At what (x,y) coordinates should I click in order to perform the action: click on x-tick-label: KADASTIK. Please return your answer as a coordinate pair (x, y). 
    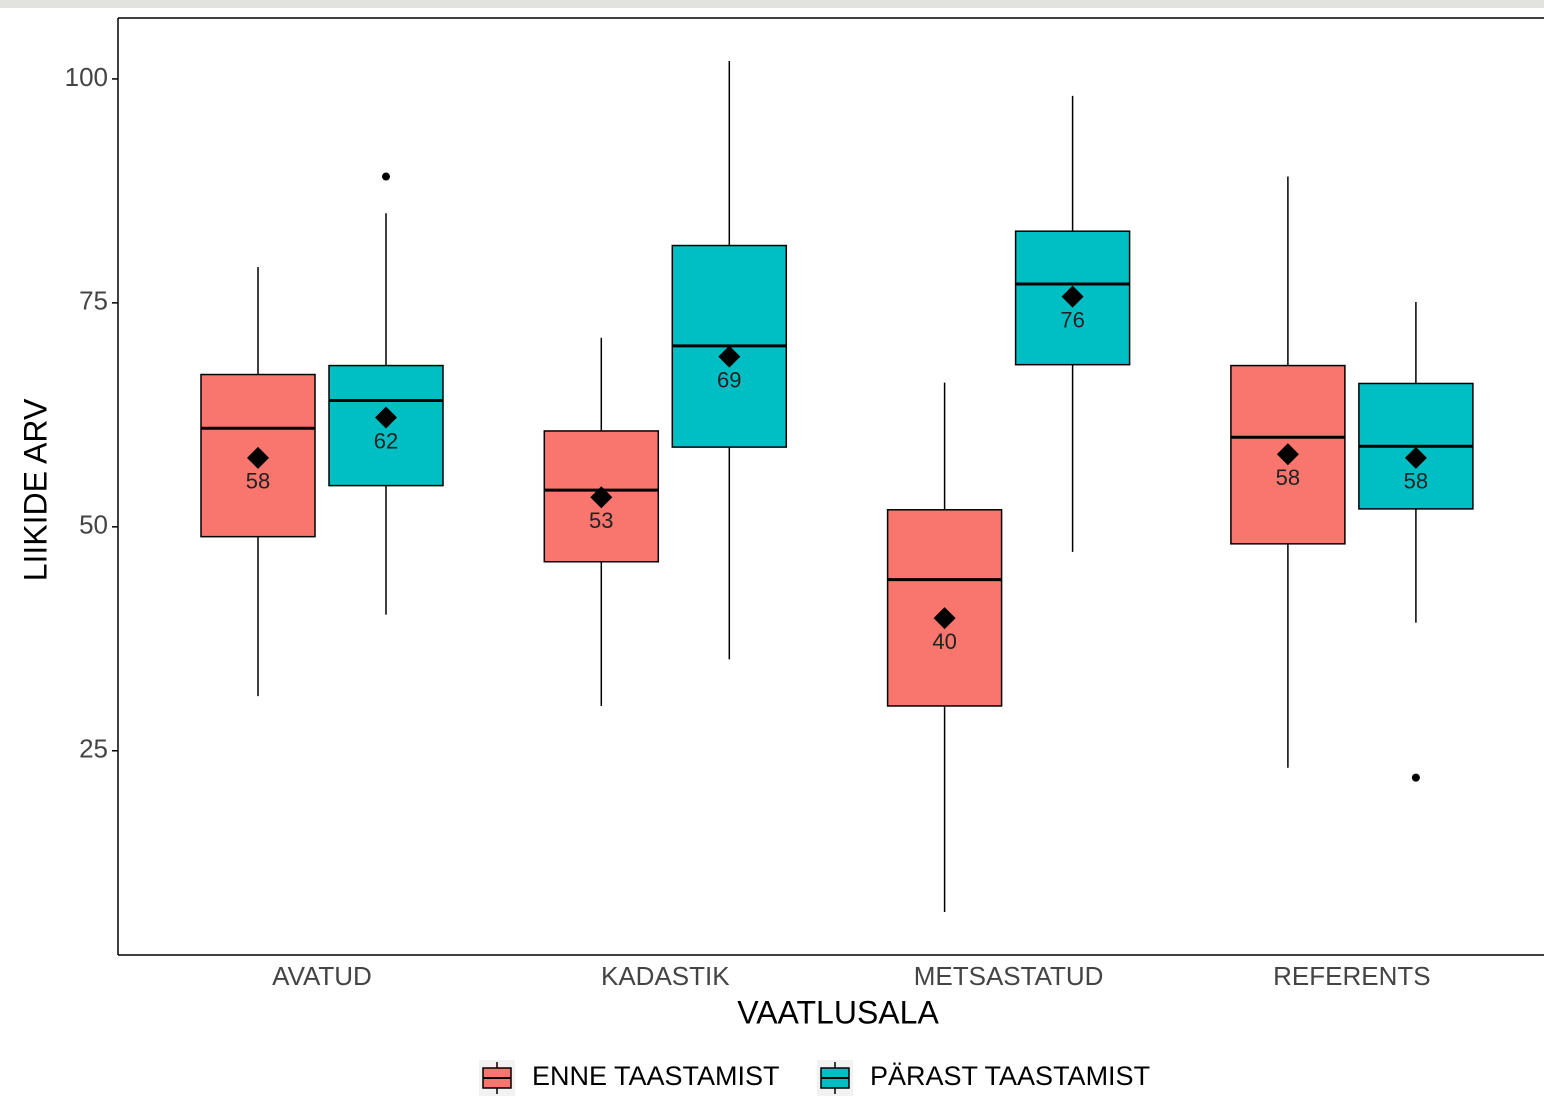
    Looking at the image, I should click on (665, 976).